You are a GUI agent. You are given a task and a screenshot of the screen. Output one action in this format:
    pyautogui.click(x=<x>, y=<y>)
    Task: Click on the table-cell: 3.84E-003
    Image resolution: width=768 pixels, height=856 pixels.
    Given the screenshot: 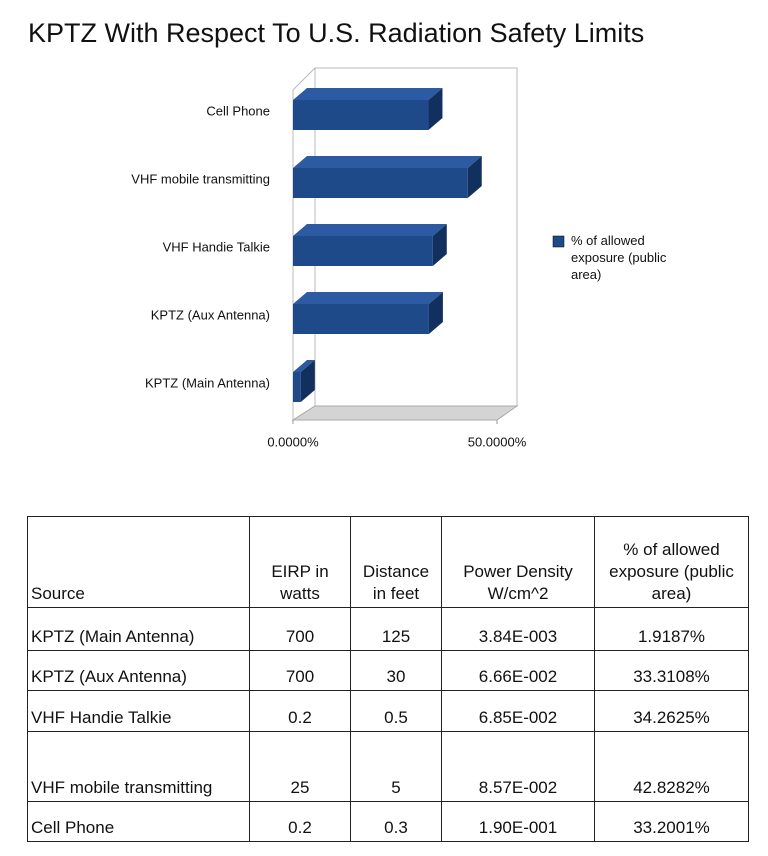 What is the action you would take?
    pyautogui.click(x=518, y=629)
    